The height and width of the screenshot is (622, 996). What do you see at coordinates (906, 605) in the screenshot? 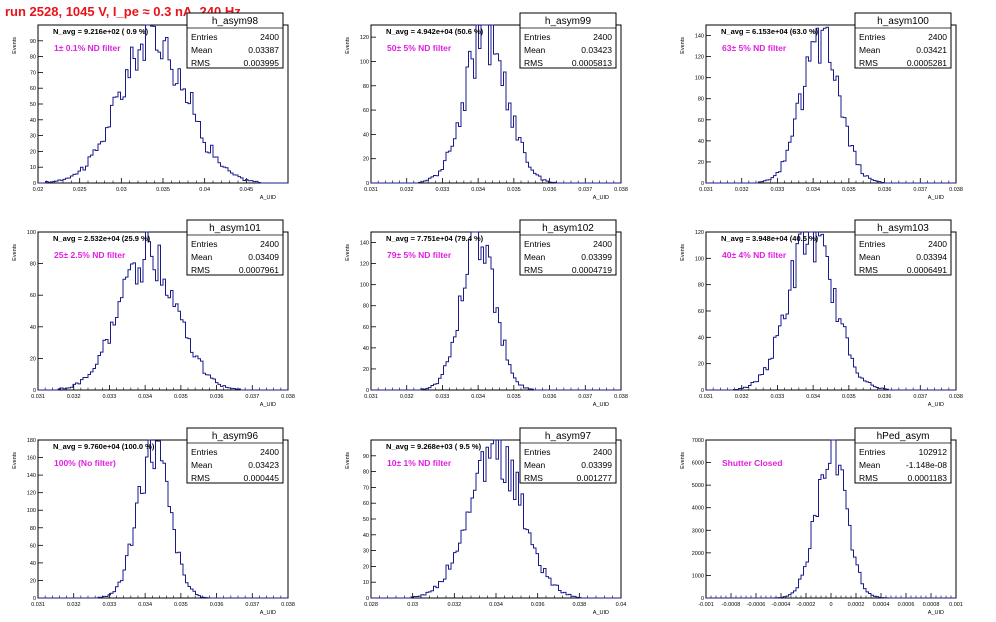
I see `x-tick-label: 0.0006` at bounding box center [906, 605].